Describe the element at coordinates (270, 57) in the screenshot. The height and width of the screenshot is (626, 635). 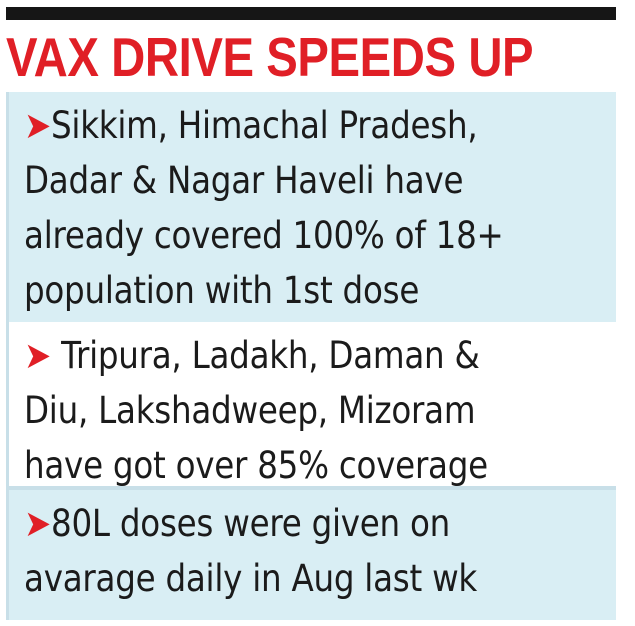
I see `headline: VAX DRIVE SPEEDS UP` at that location.